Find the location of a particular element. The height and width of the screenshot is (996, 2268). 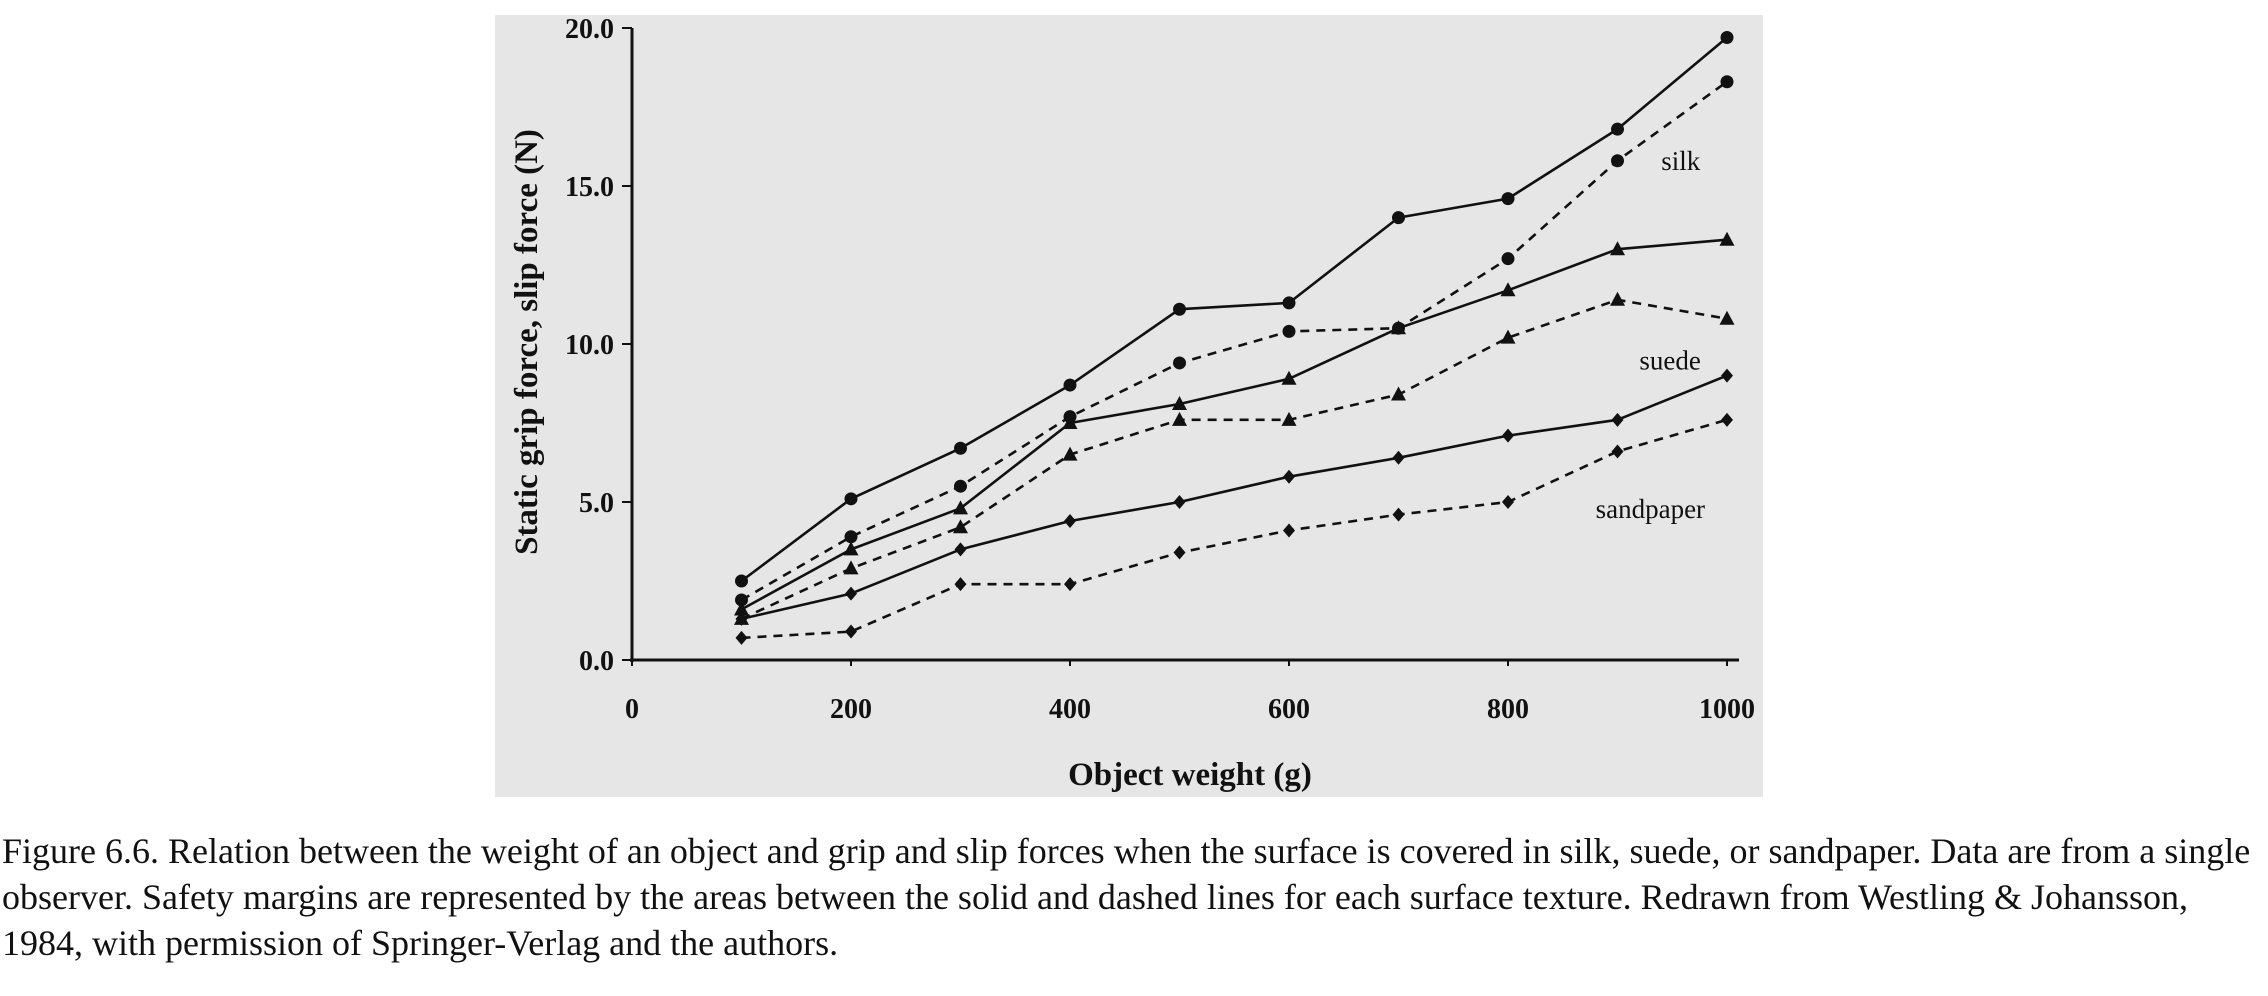

annotation-sandpaper: sandpaper is located at coordinates (1650, 509).